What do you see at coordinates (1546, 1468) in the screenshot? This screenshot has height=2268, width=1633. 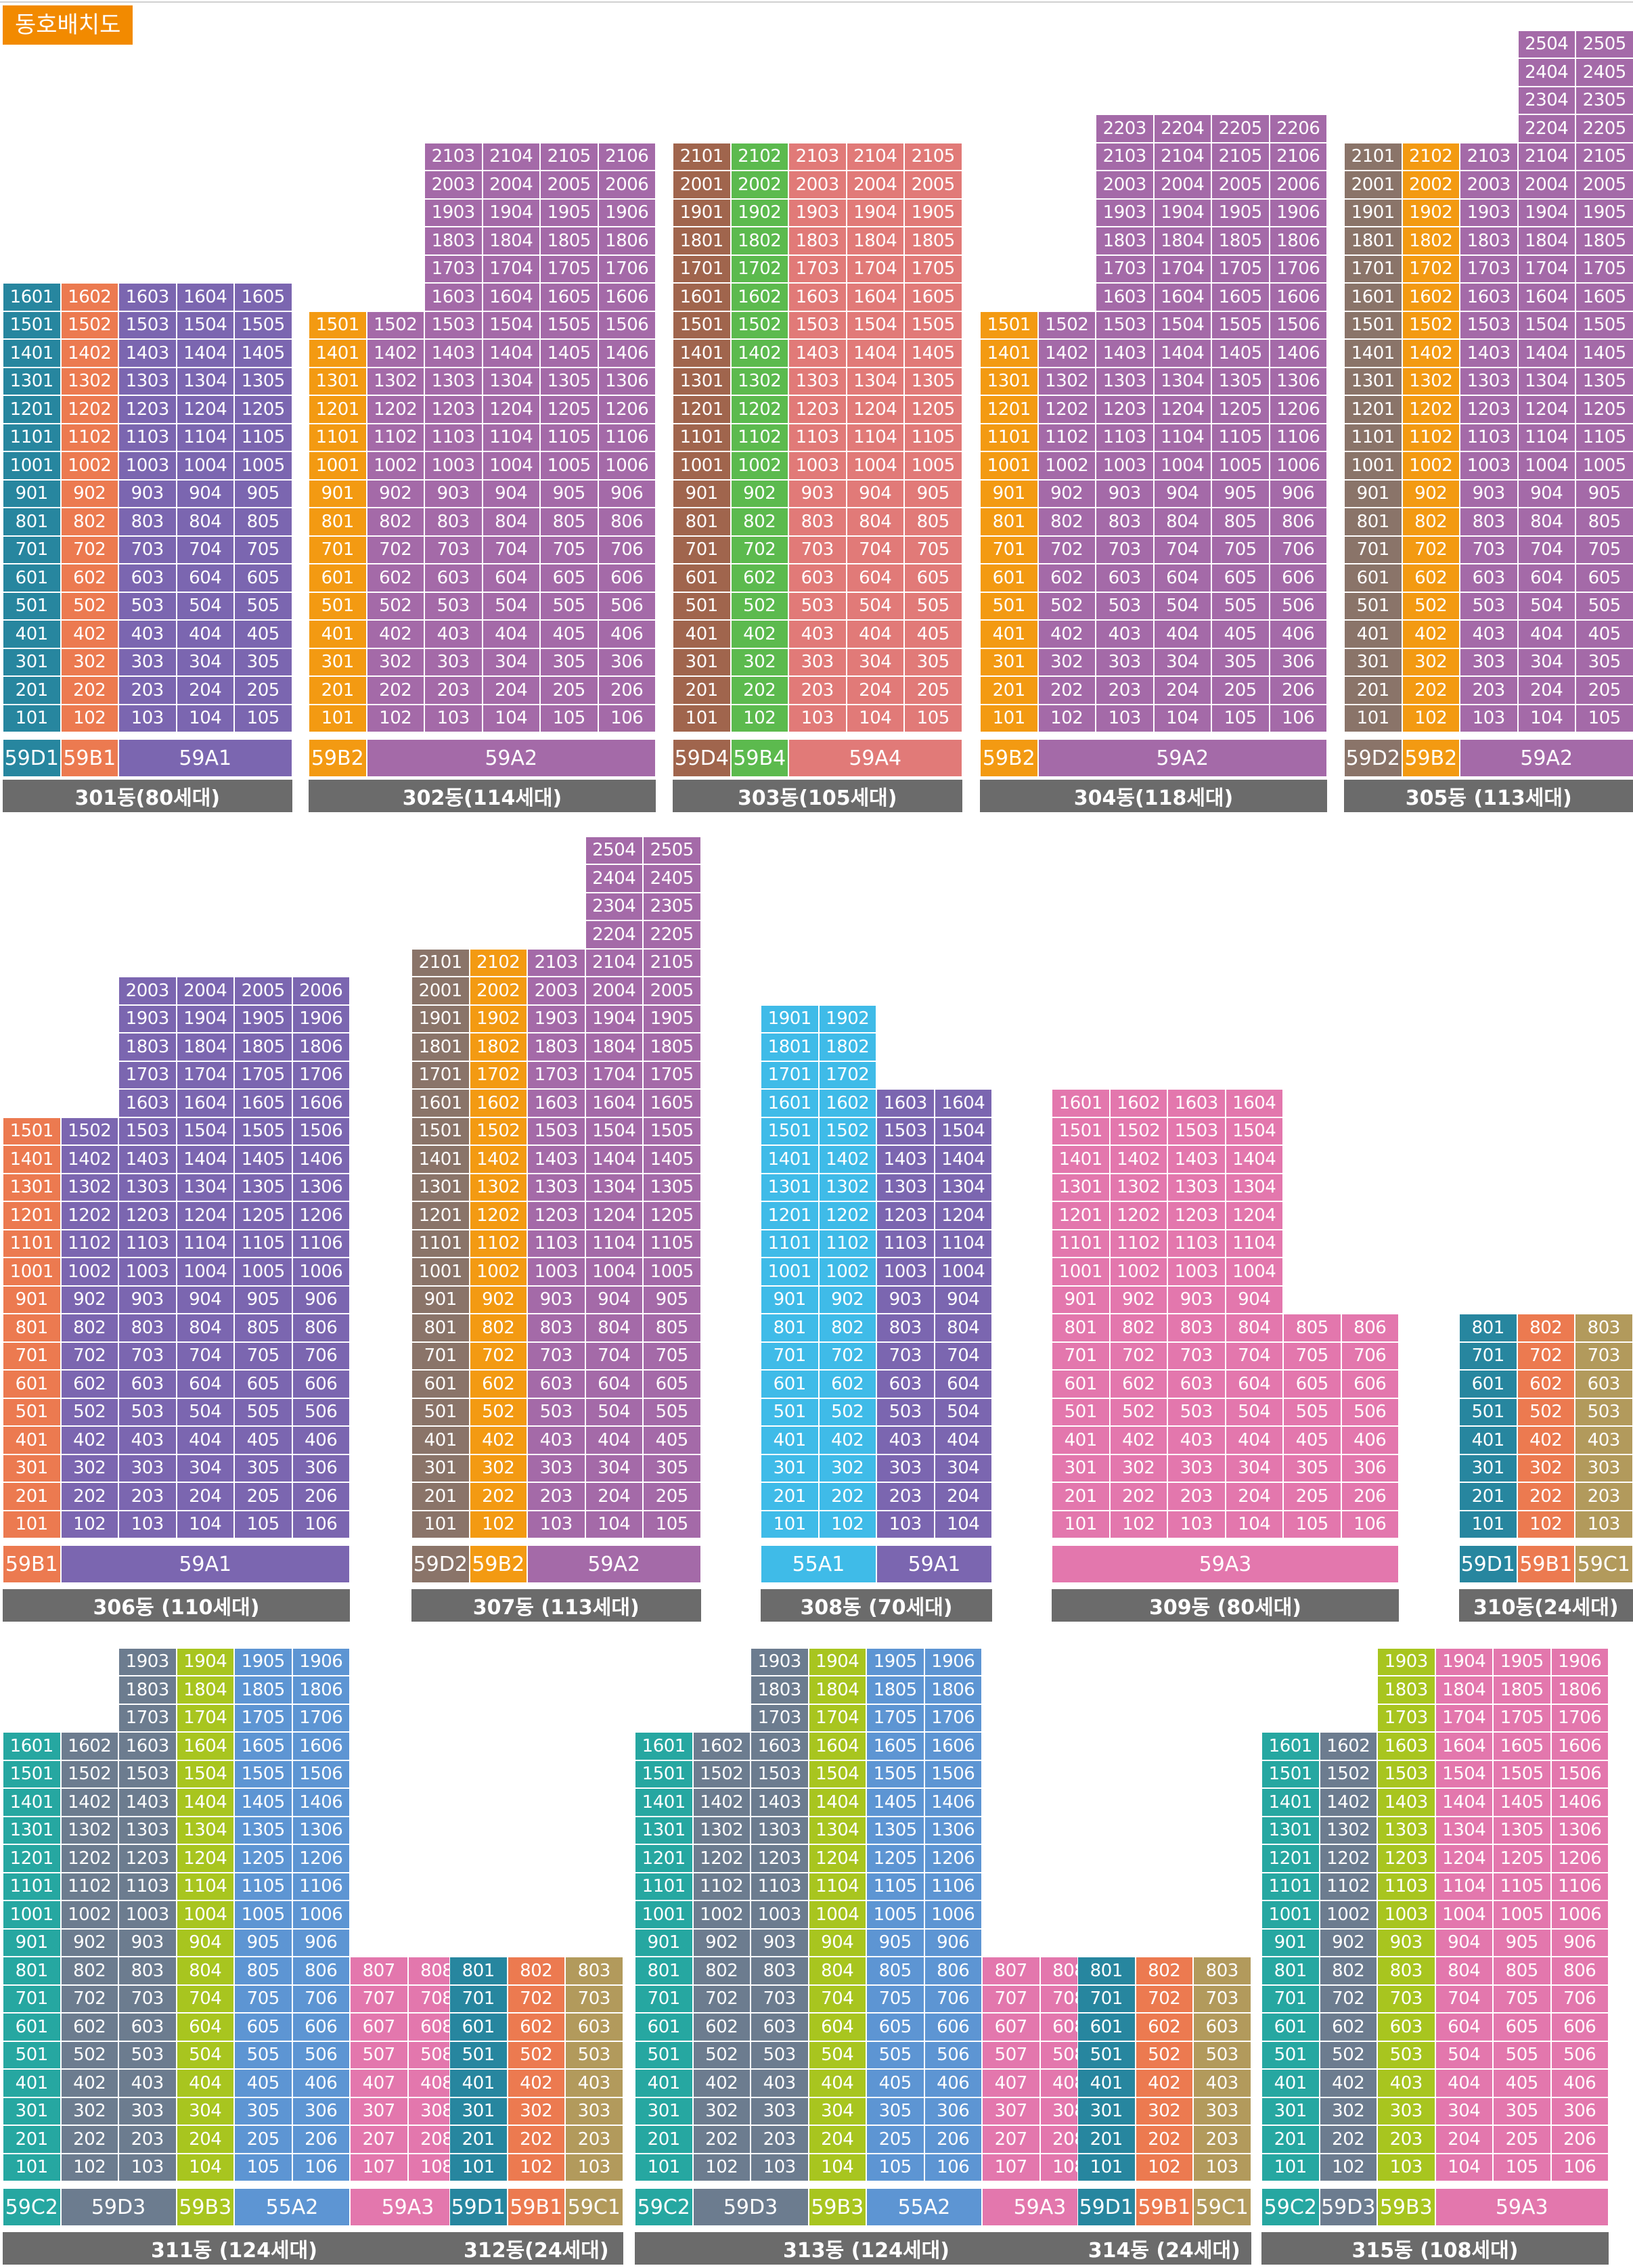 I see `unit-cell: 302` at bounding box center [1546, 1468].